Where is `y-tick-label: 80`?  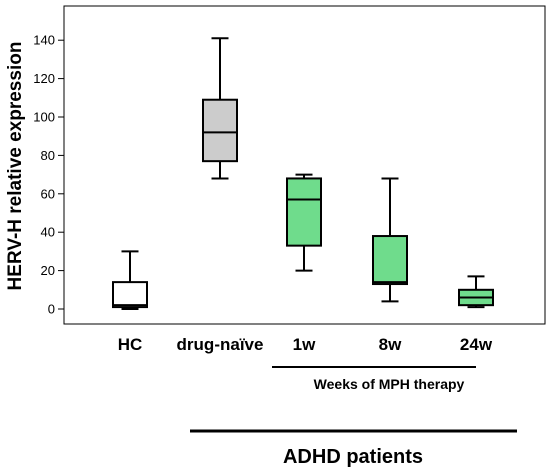 y-tick-label: 80 is located at coordinates (48, 155).